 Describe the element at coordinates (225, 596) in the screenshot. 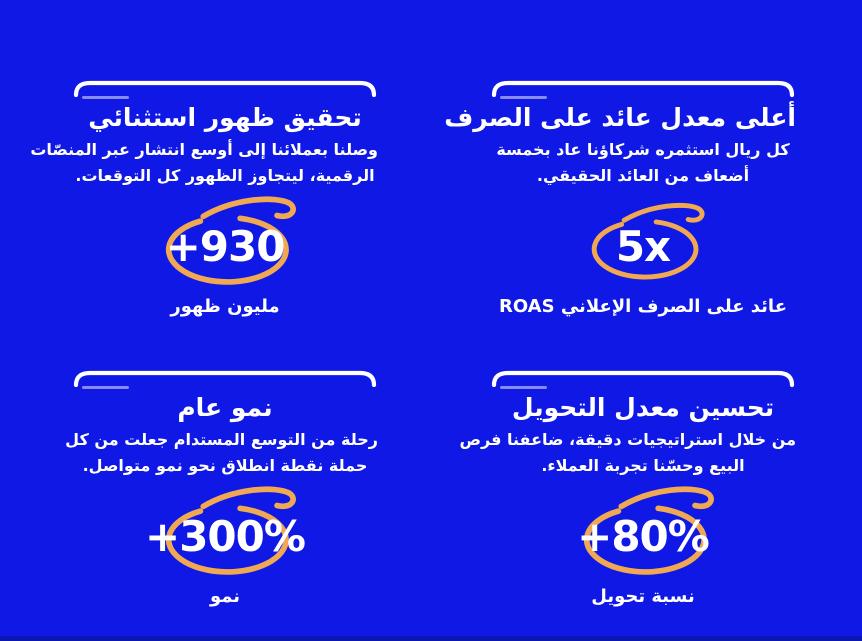

I see `stat-caption: نمو` at that location.